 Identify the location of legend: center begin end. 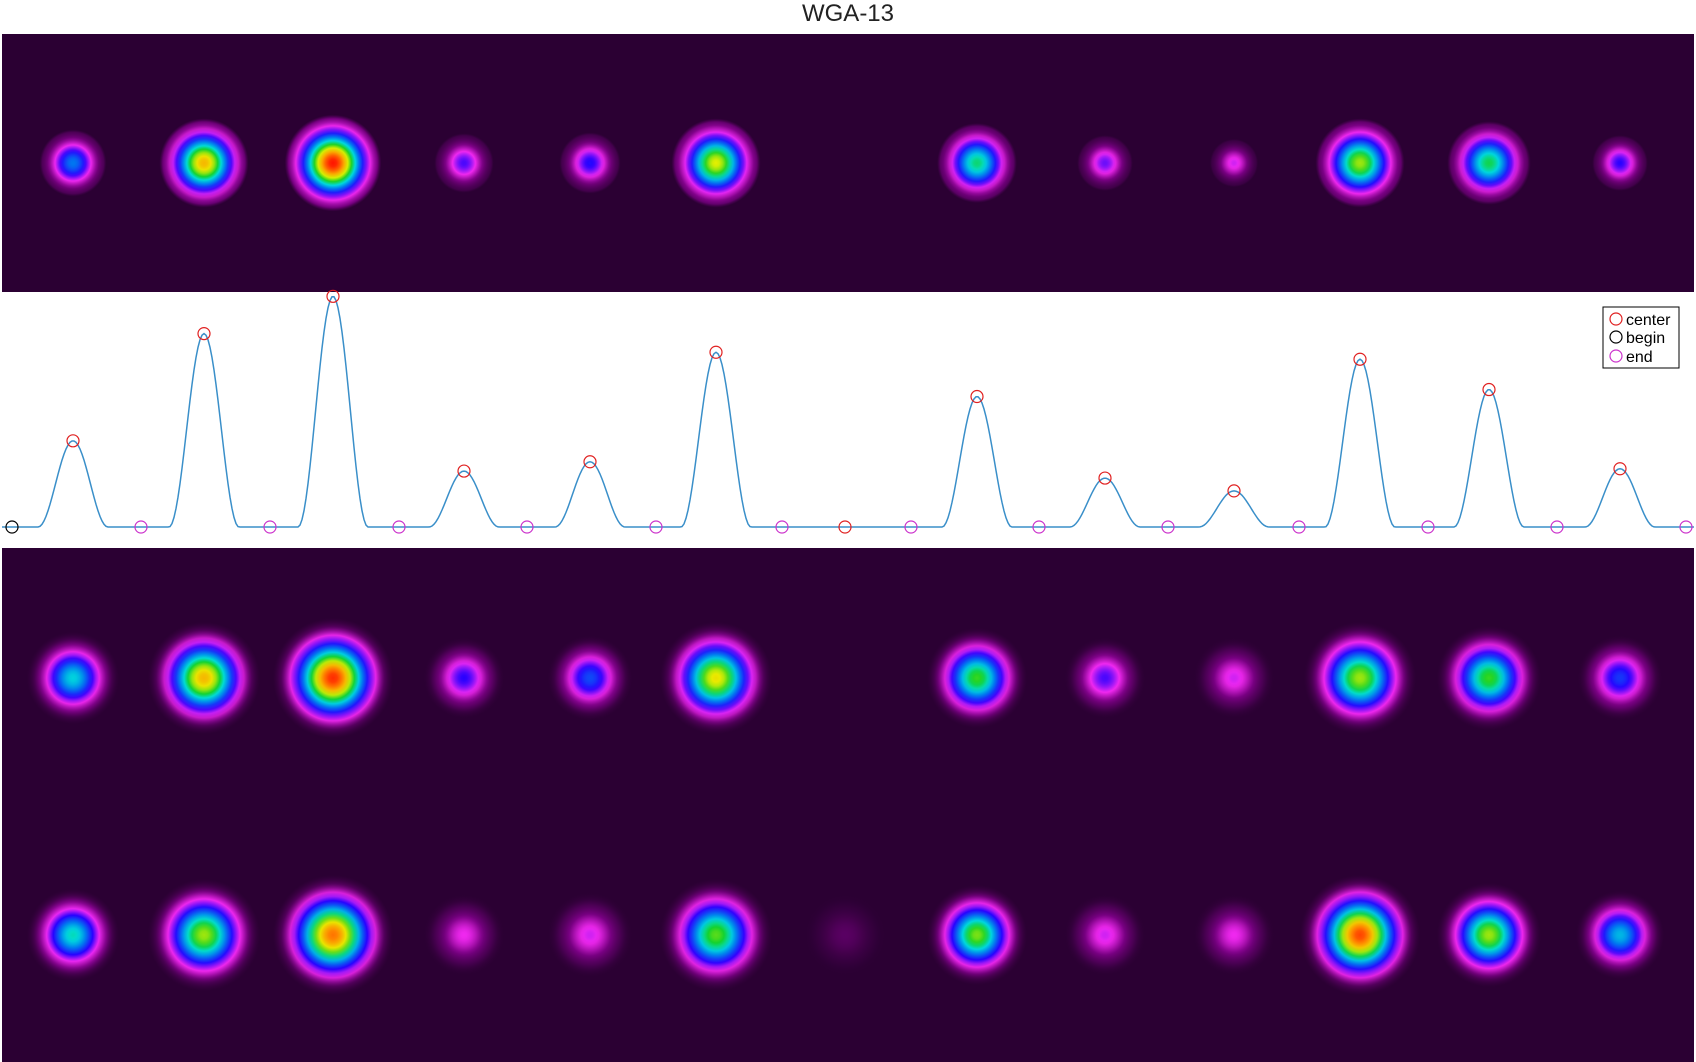
(1641, 337).